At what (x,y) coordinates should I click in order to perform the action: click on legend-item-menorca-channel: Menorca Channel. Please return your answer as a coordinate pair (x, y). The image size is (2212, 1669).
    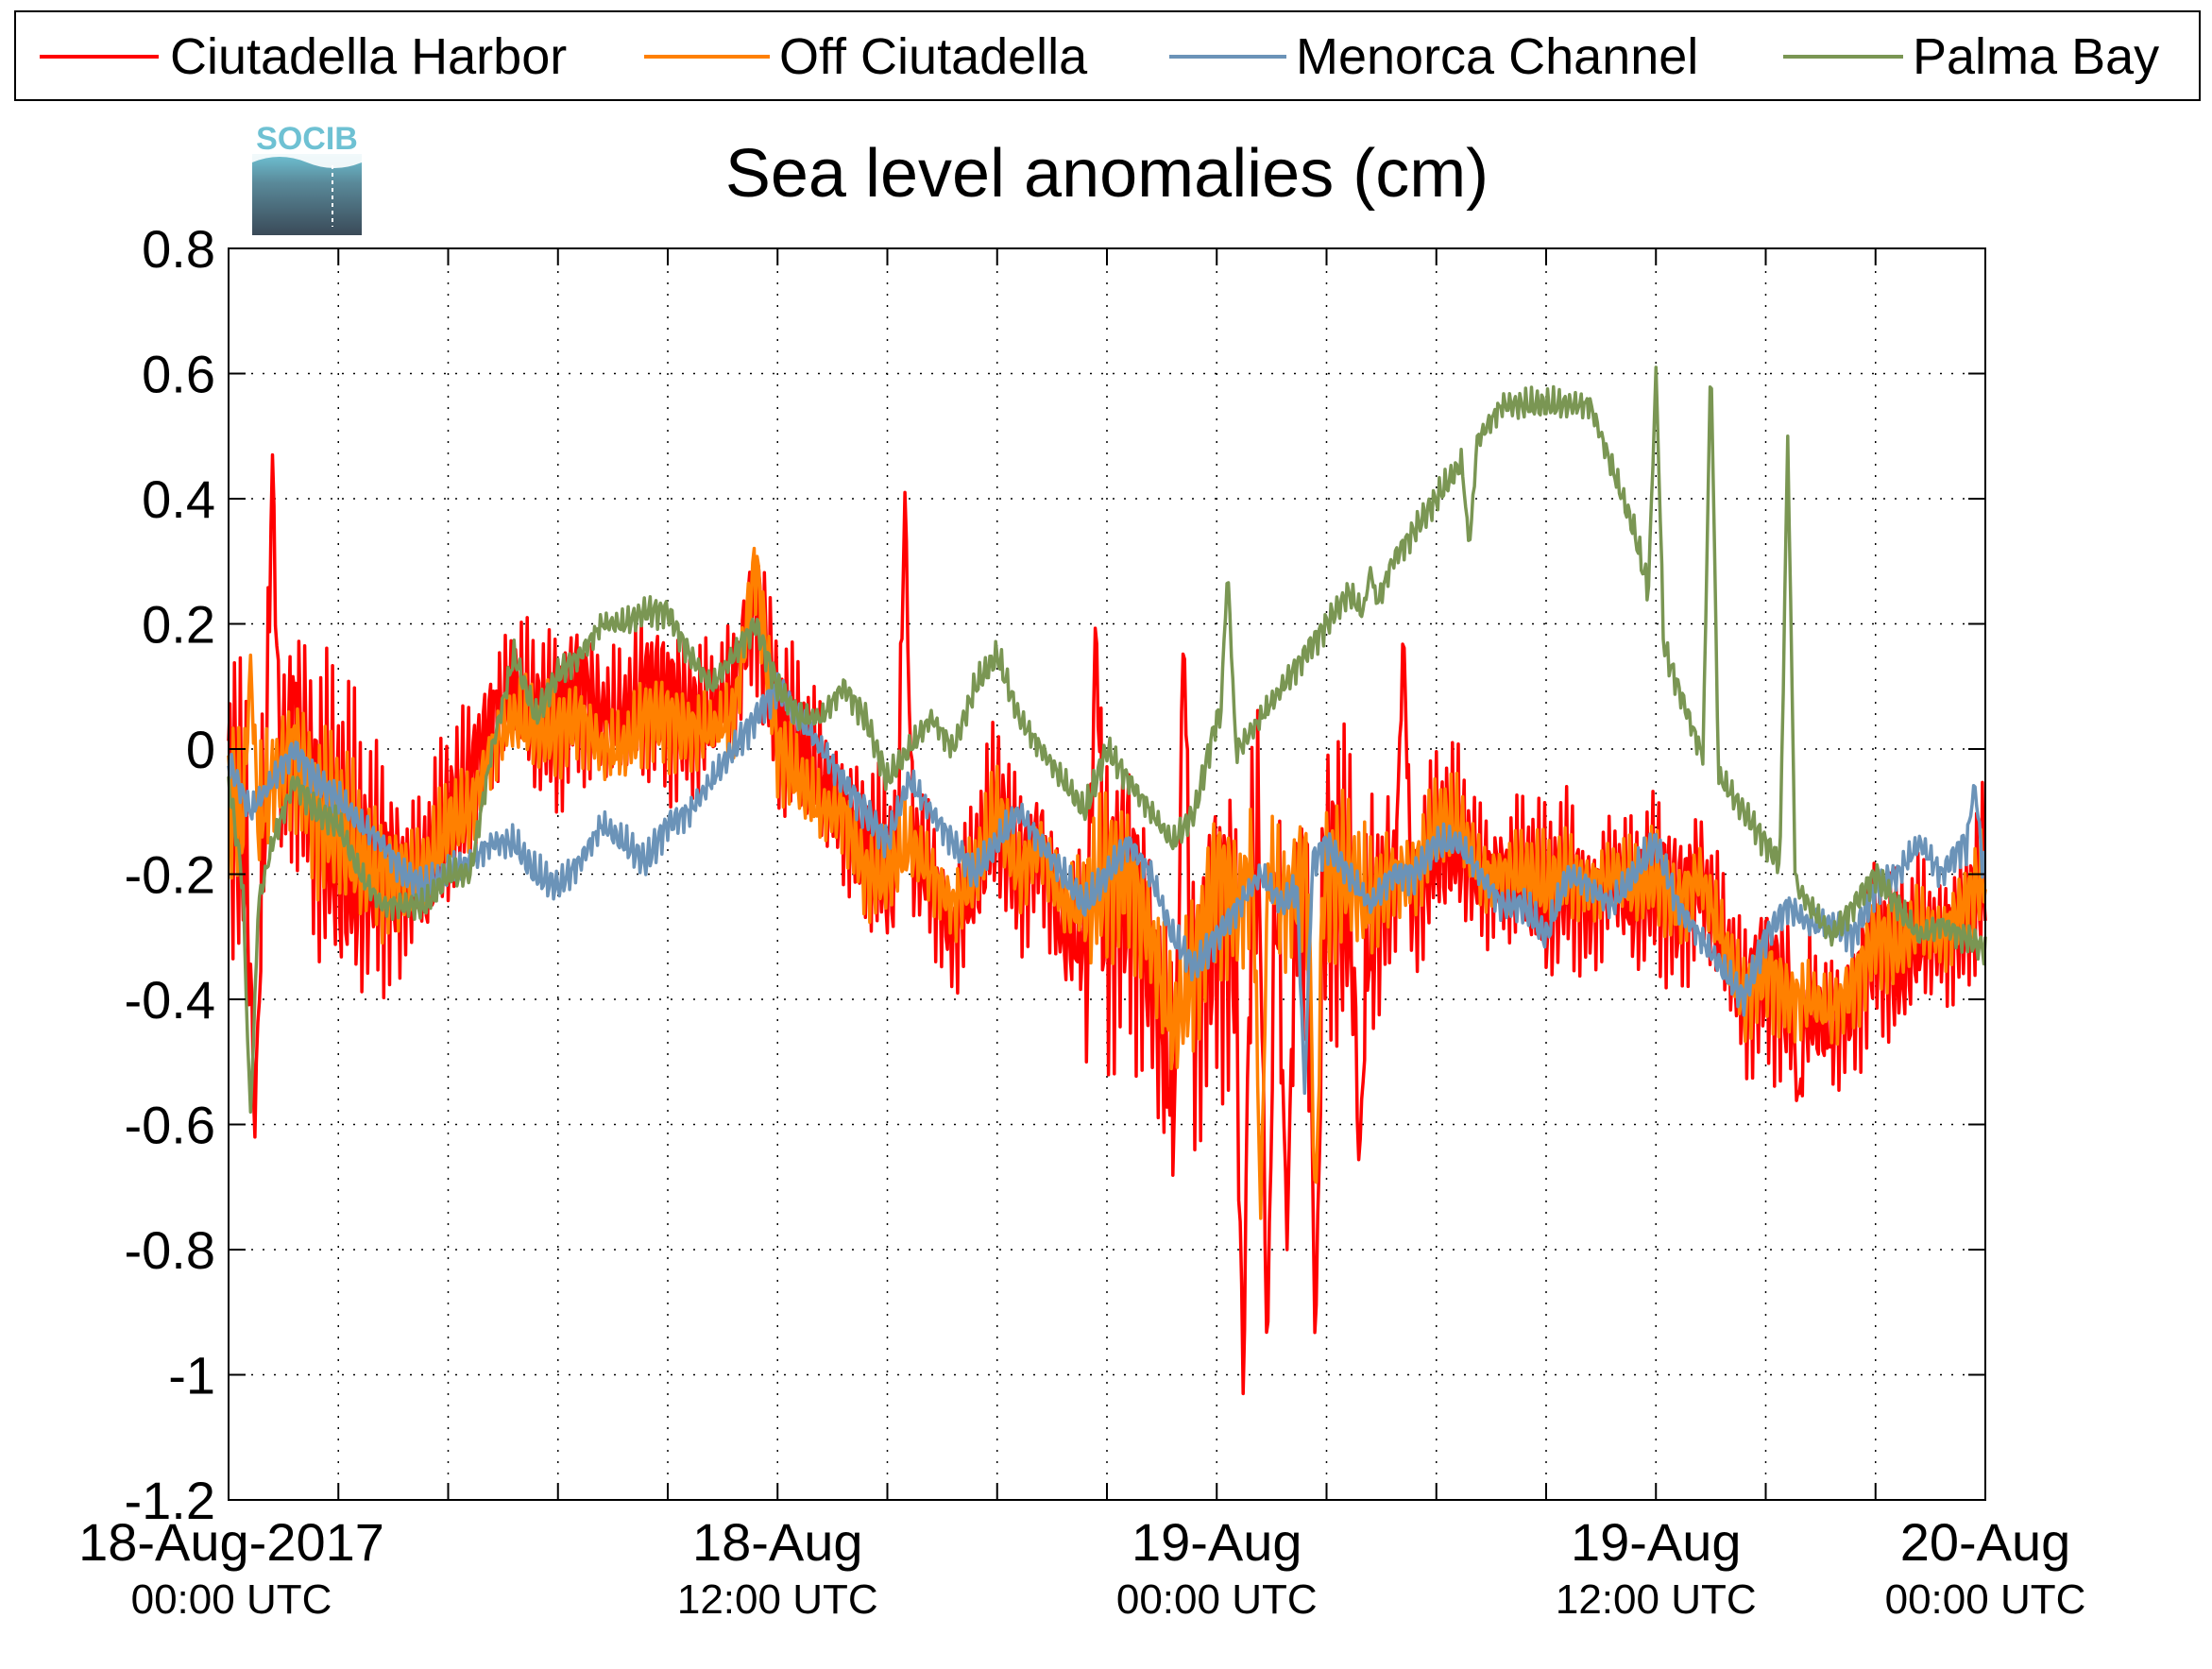
    Looking at the image, I should click on (1433, 57).